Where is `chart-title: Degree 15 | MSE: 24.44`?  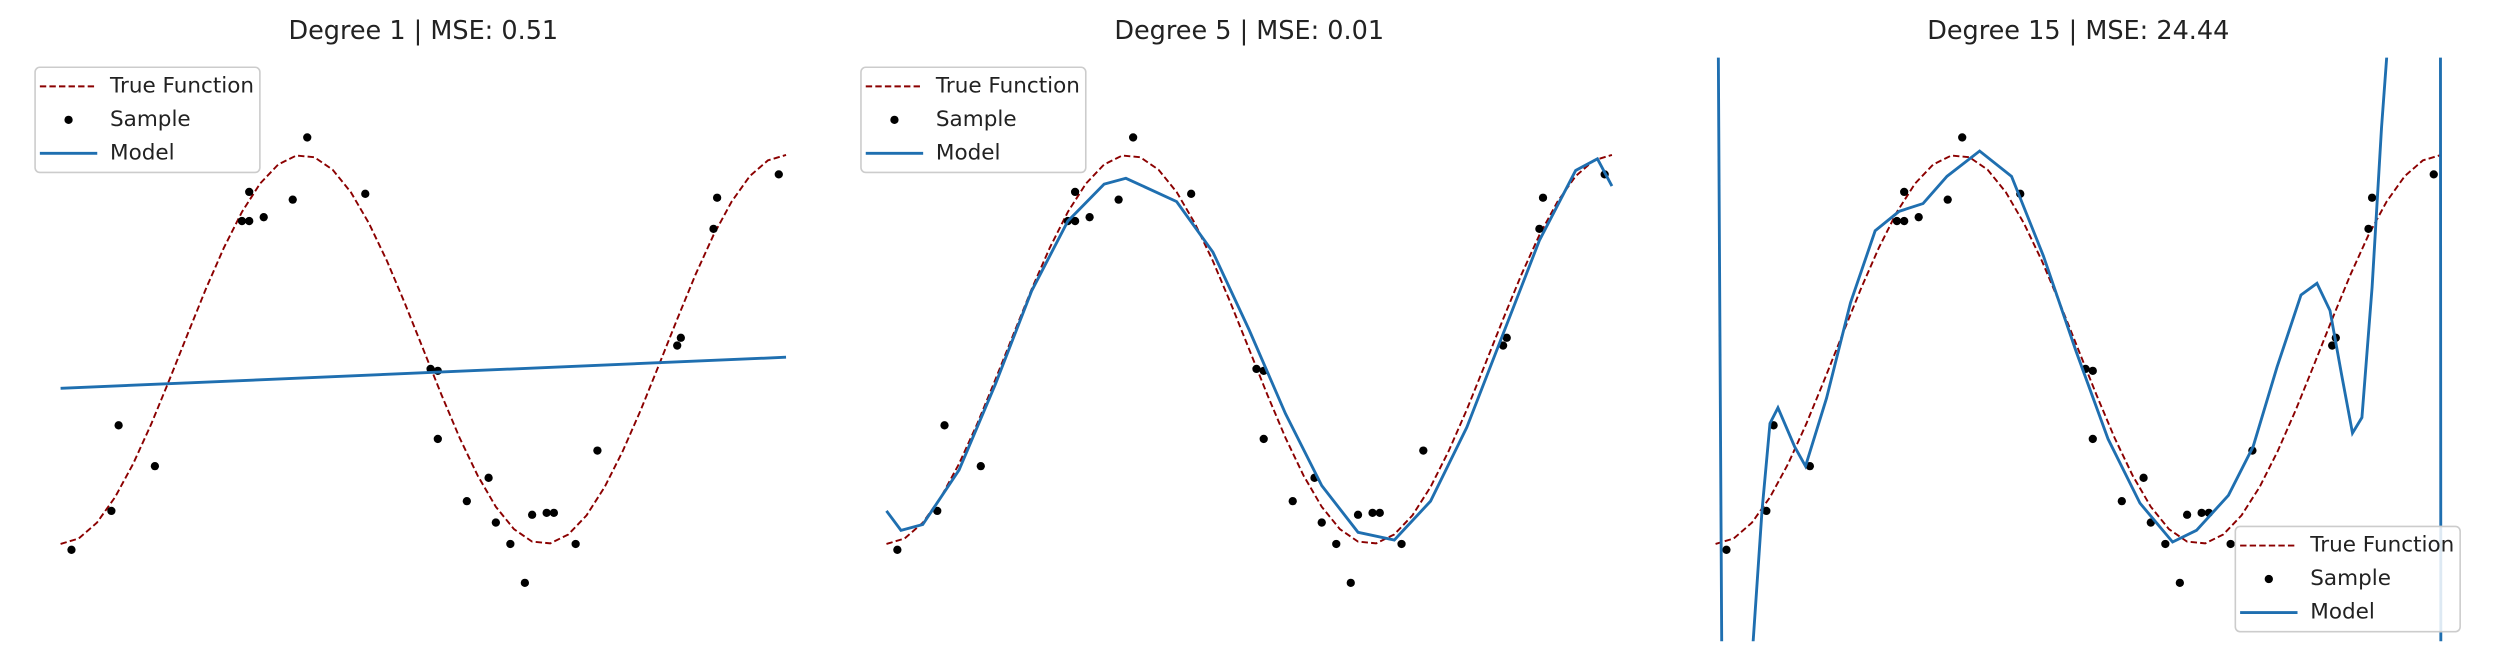
chart-title: Degree 15 | MSE: 24.44 is located at coordinates (2078, 31).